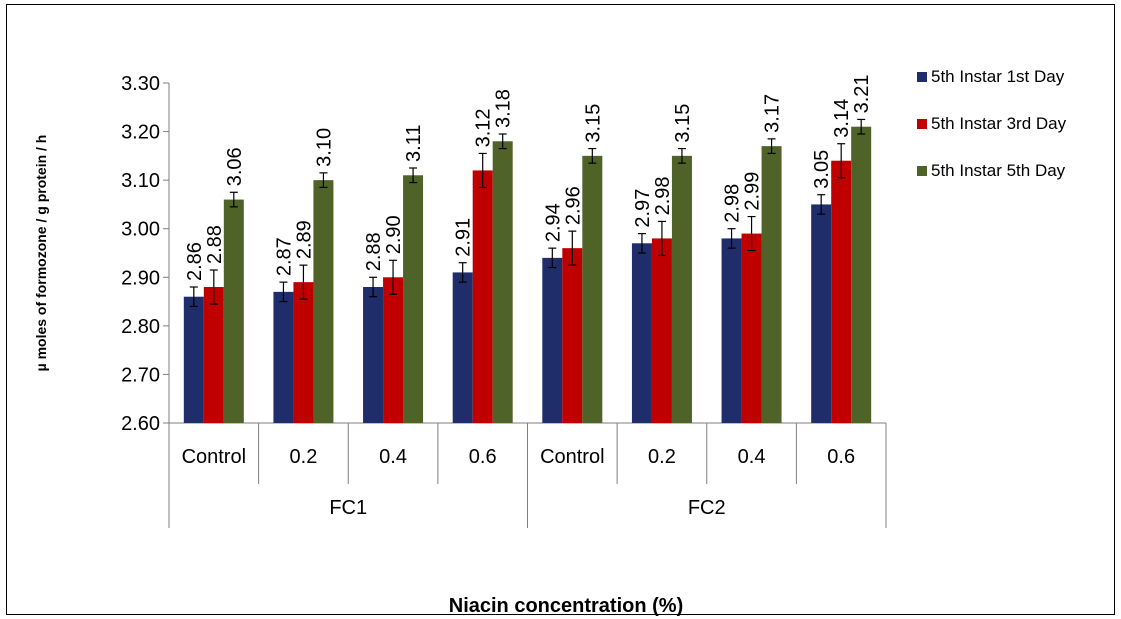 The height and width of the screenshot is (619, 1121). What do you see at coordinates (284, 256) in the screenshot?
I see `data-label: 2.87` at bounding box center [284, 256].